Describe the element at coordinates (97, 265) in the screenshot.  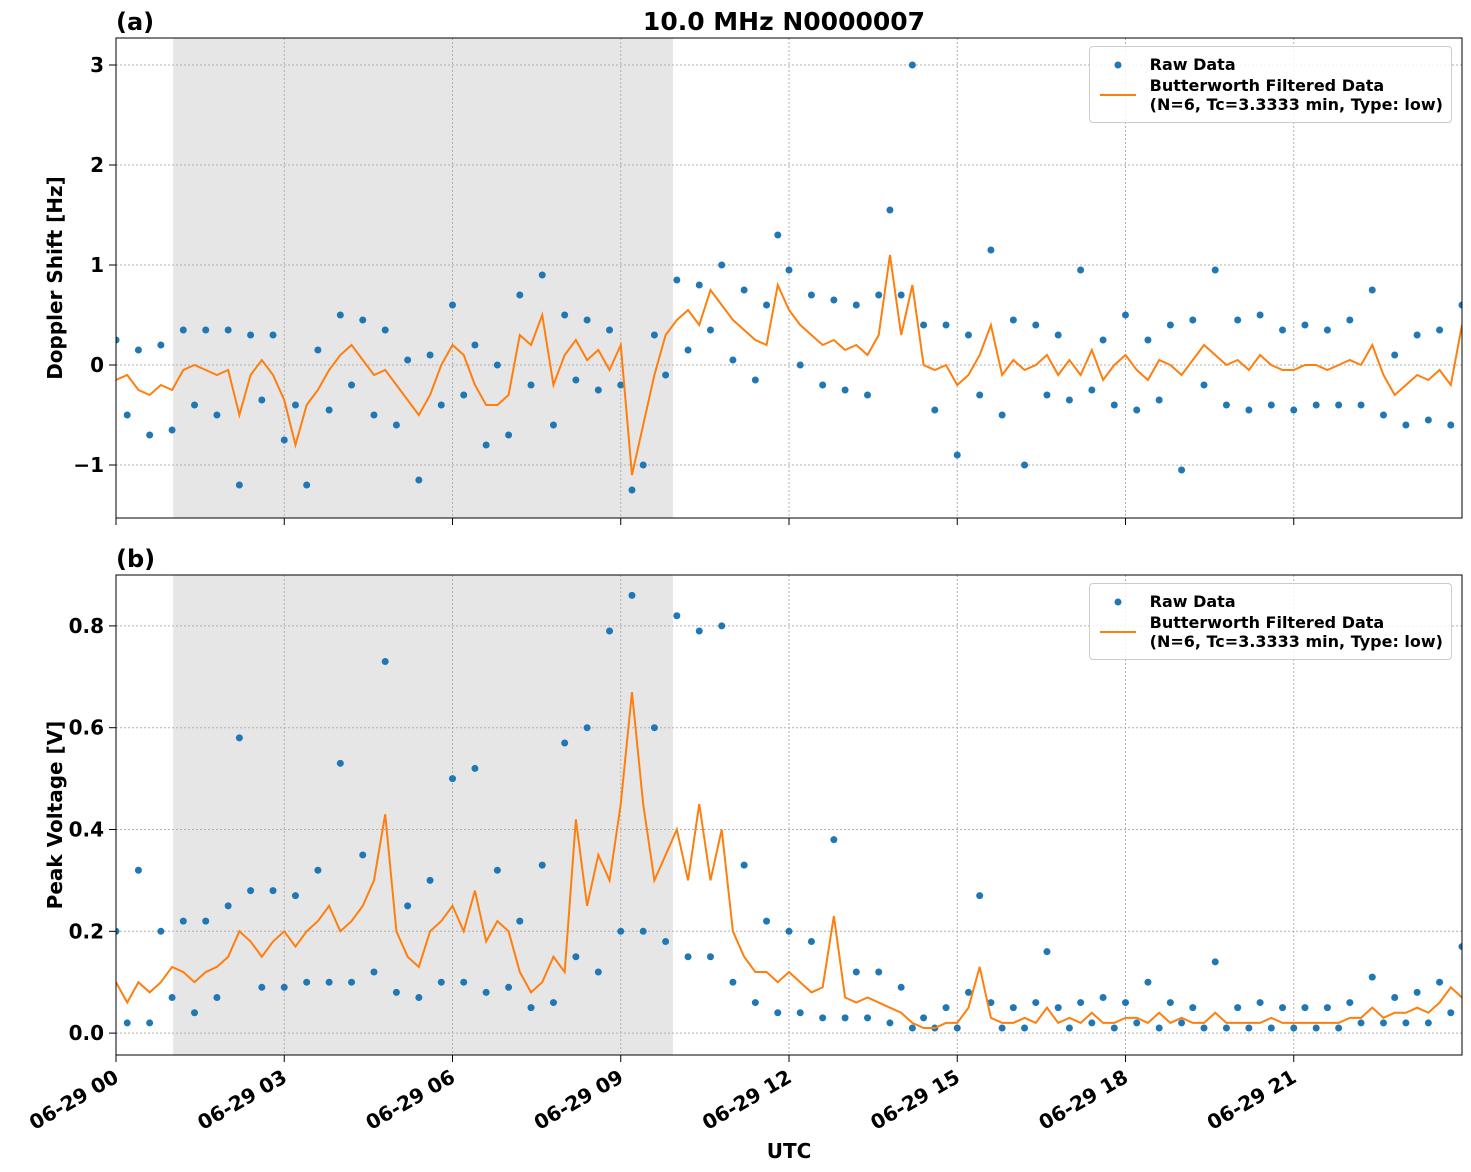
I see `y-tick-label: 1` at that location.